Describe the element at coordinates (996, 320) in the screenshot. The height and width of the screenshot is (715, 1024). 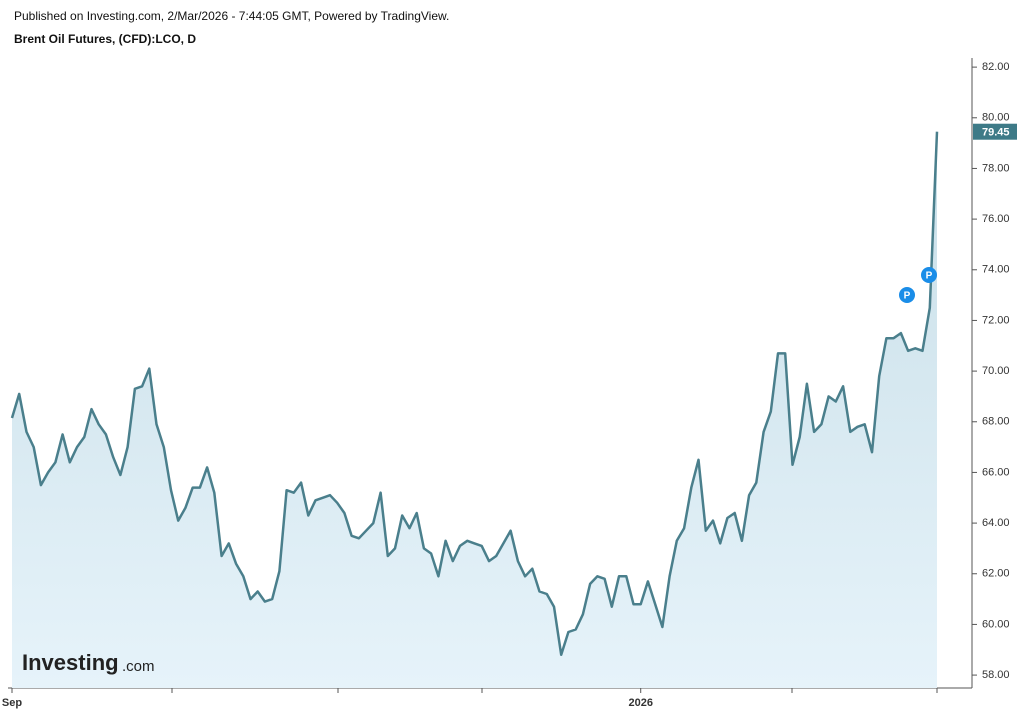
I see `y-tick-label: 72.00` at that location.